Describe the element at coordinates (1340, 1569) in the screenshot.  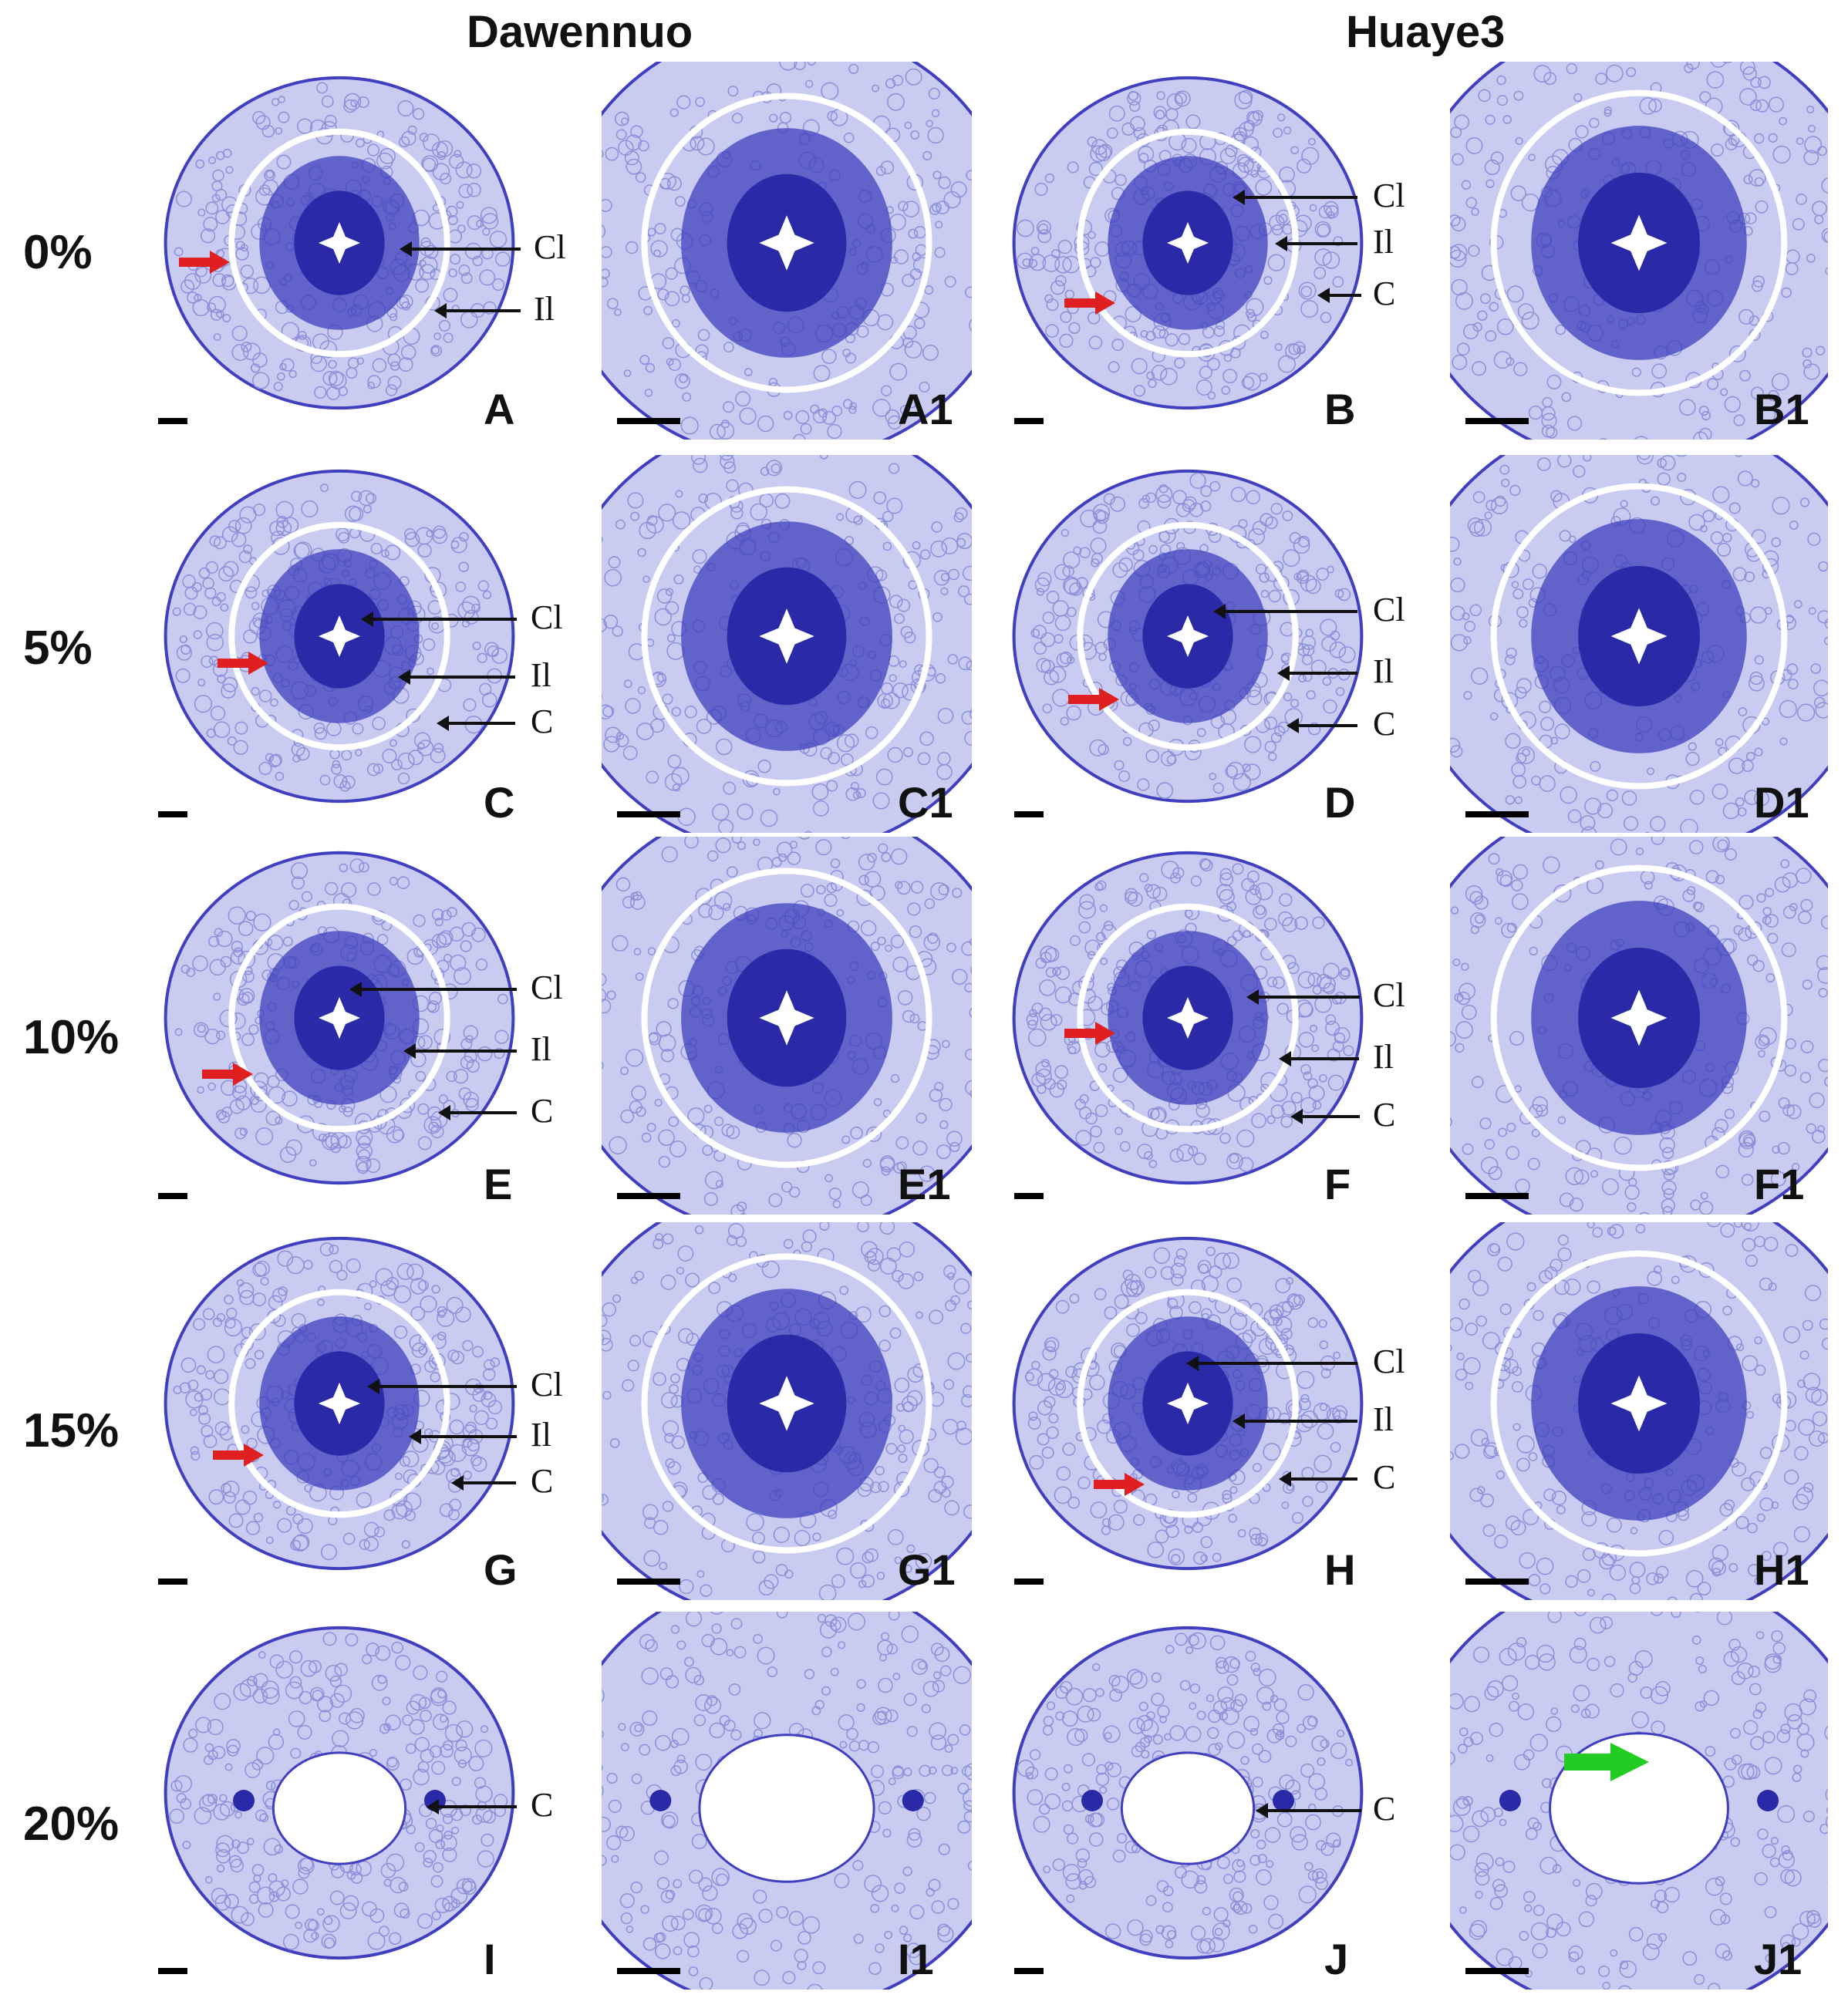
I see `panel-label-h: H` at that location.